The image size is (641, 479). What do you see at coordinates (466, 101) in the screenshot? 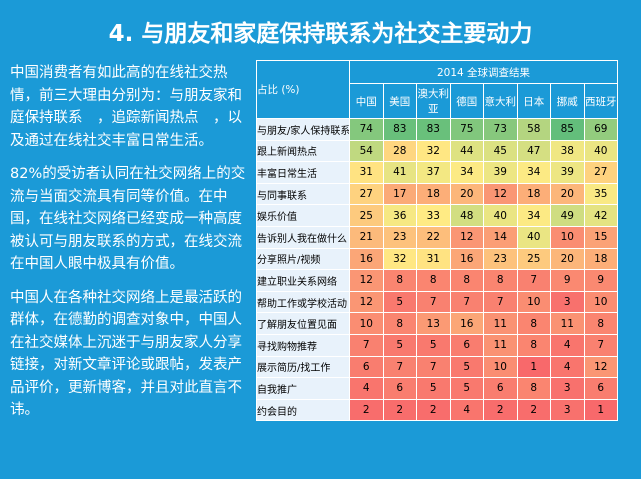
I see `column-header: 德国` at bounding box center [466, 101].